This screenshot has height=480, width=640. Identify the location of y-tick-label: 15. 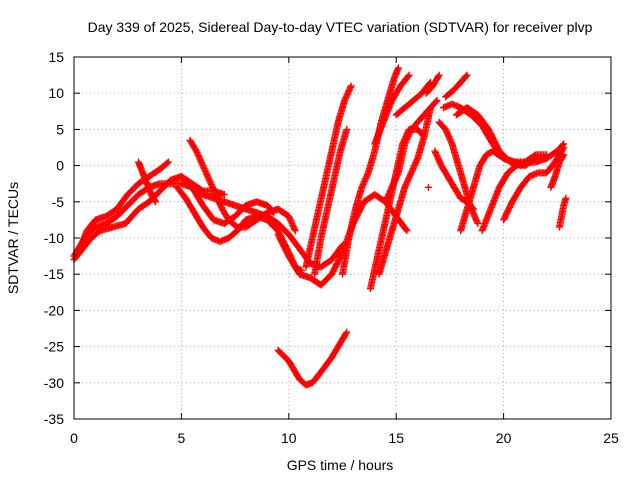
(56, 57).